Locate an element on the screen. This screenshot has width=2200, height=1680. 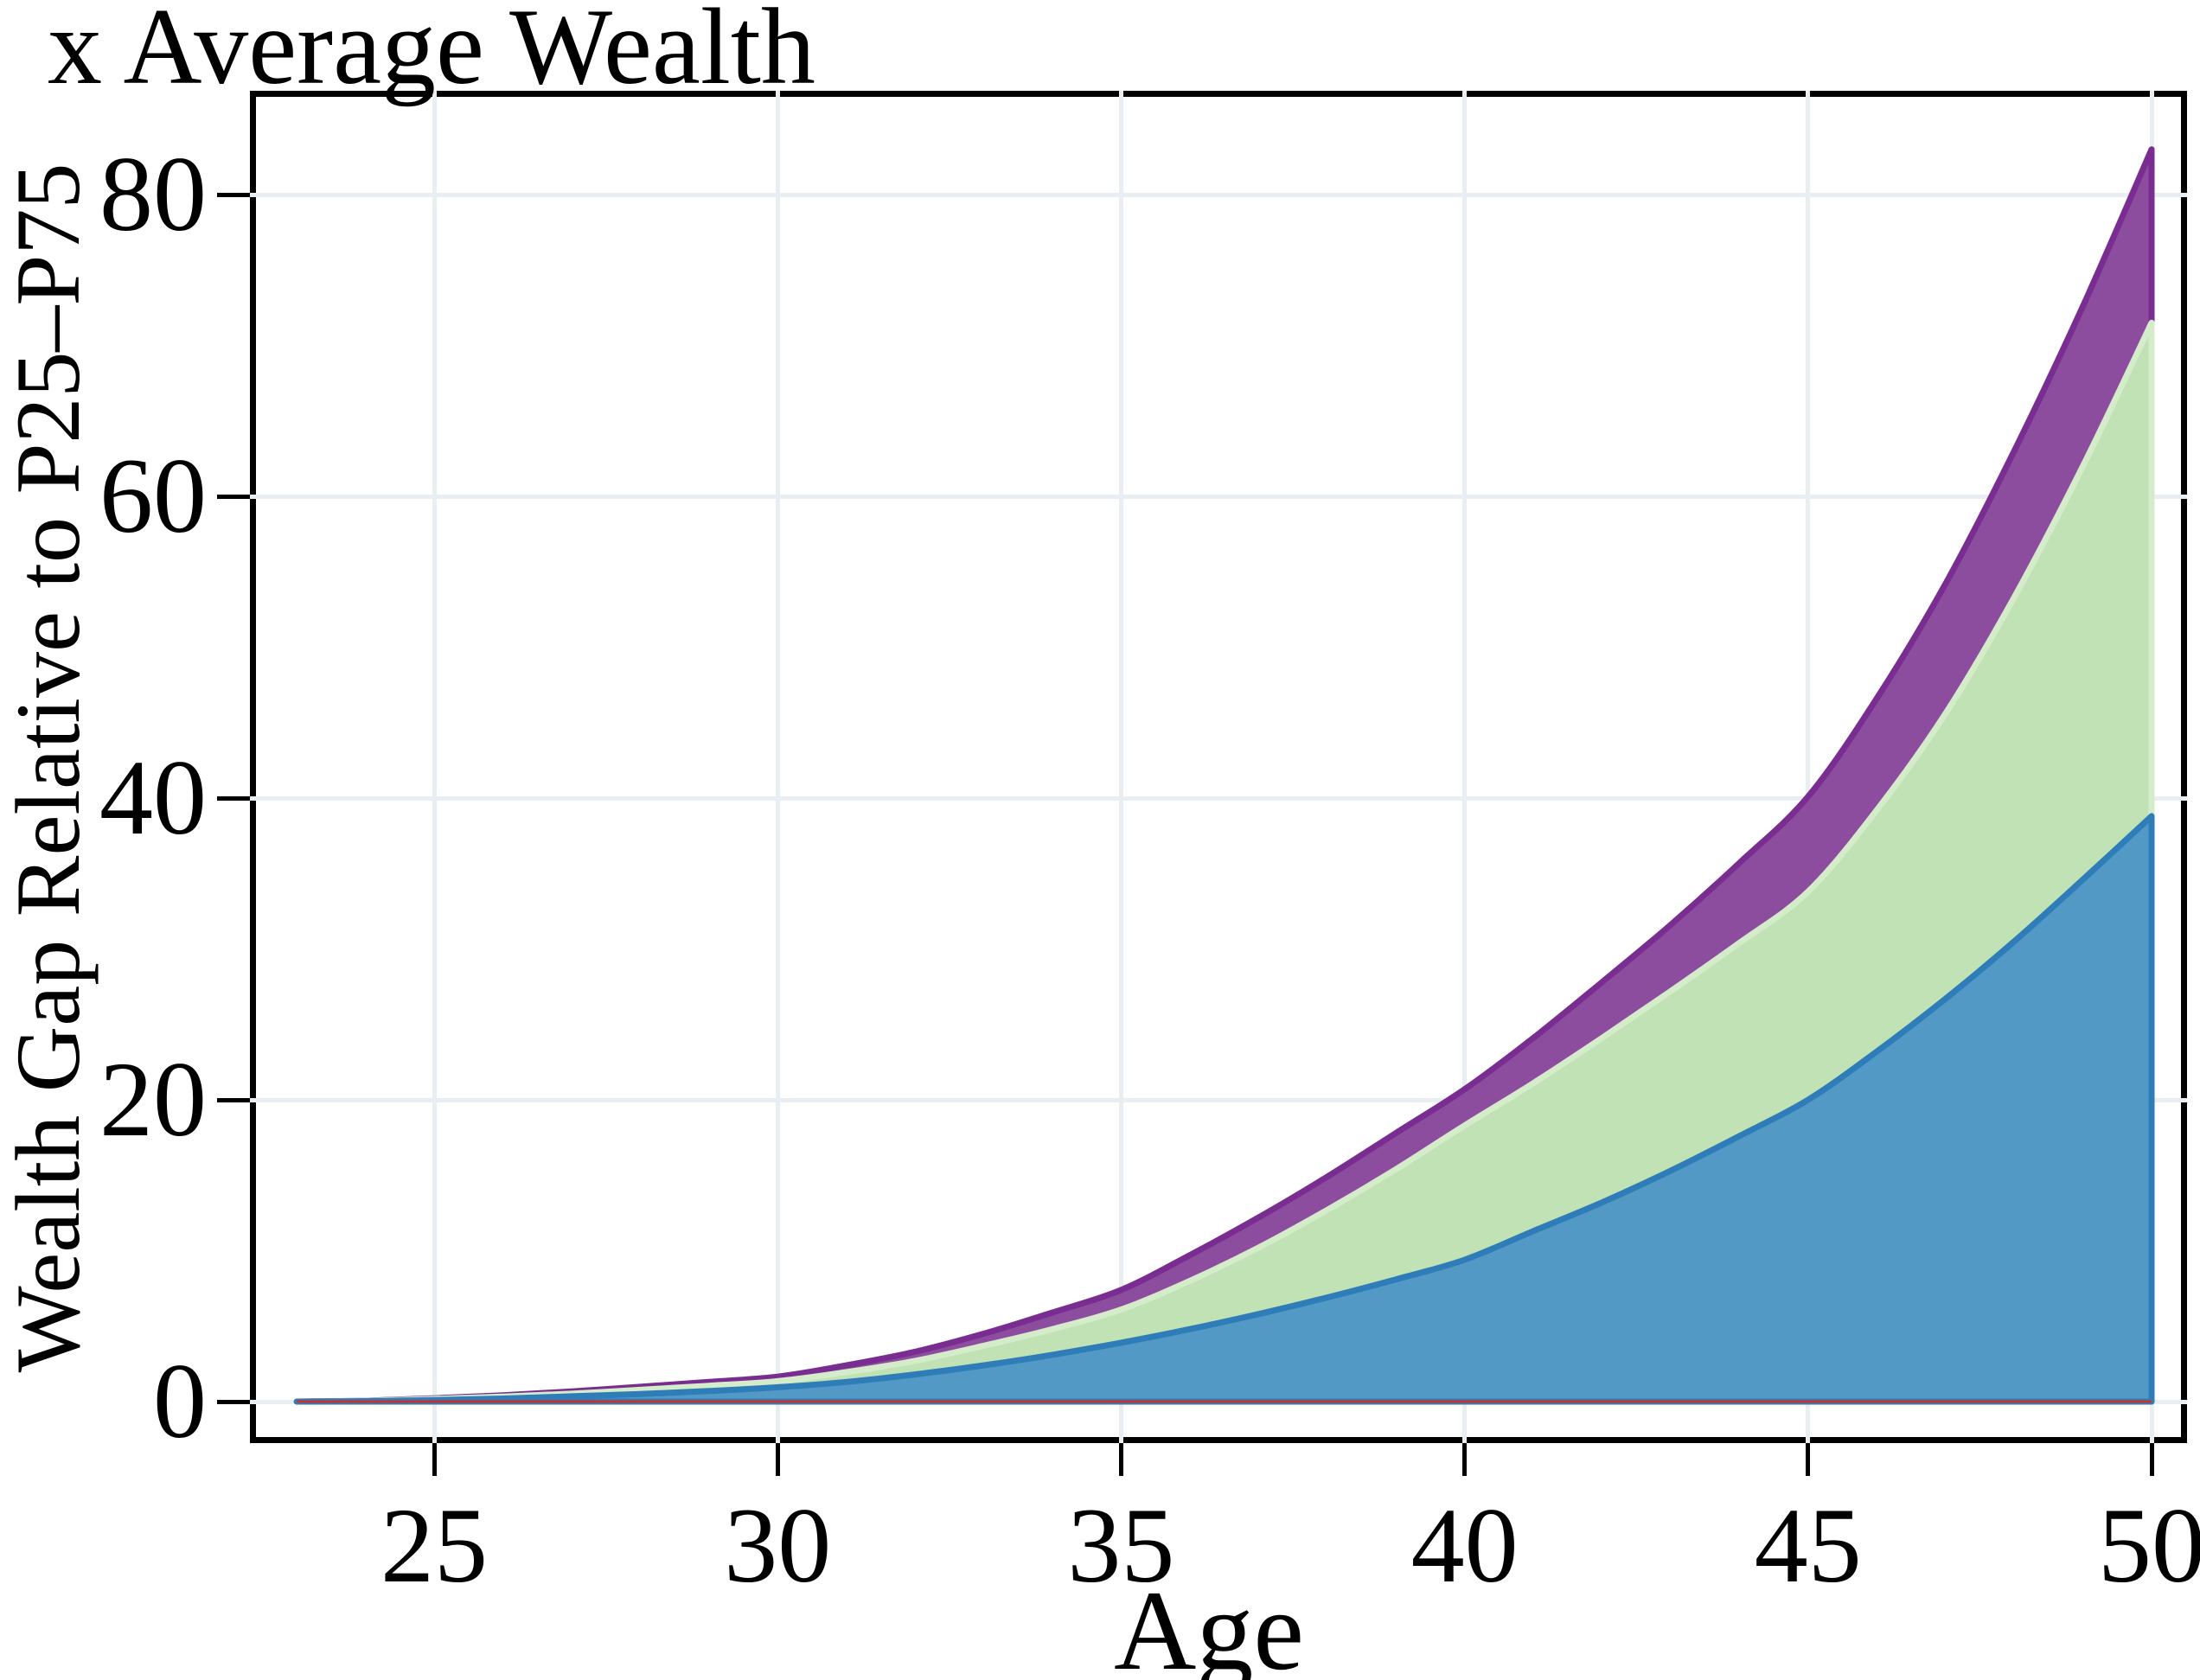
x-tick-label: 30 is located at coordinates (778, 1545).